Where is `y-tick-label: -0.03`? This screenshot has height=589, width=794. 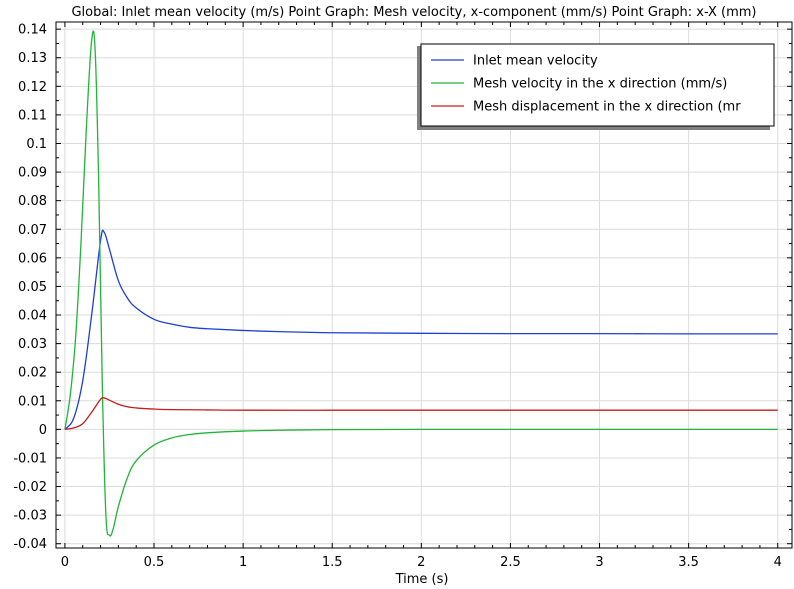
y-tick-label: -0.03 is located at coordinates (30, 516).